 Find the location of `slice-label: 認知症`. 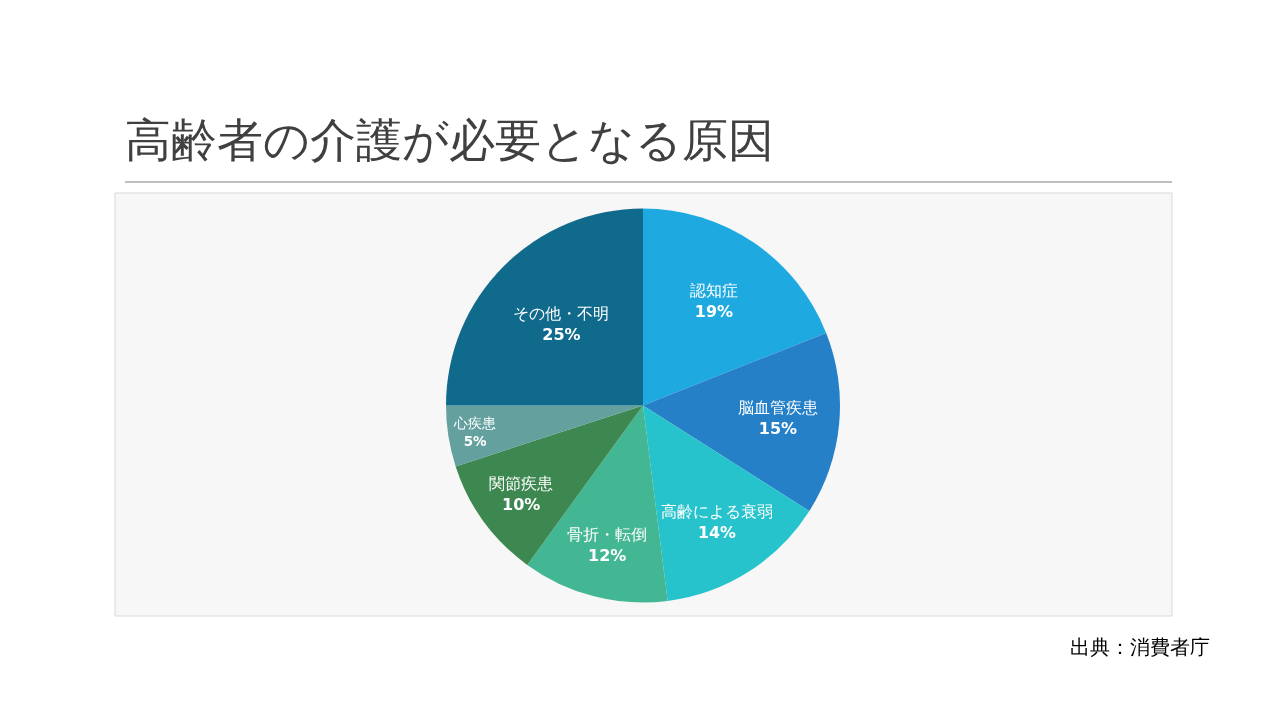

slice-label: 認知症 is located at coordinates (713, 291).